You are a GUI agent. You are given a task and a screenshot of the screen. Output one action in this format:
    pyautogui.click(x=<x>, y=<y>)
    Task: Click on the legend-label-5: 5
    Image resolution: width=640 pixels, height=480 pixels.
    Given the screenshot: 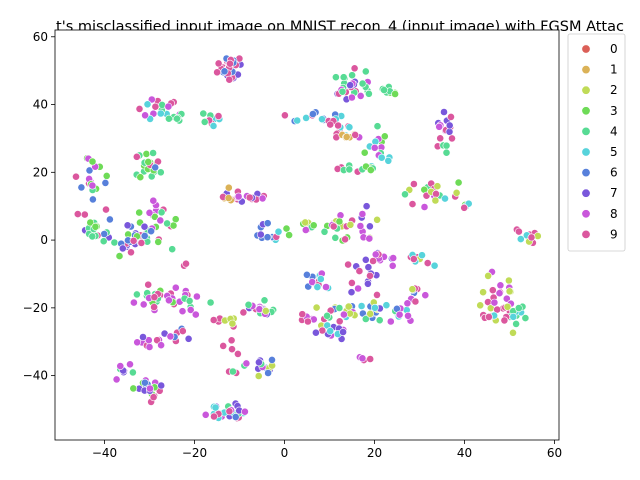 What is the action you would take?
    pyautogui.click(x=614, y=152)
    